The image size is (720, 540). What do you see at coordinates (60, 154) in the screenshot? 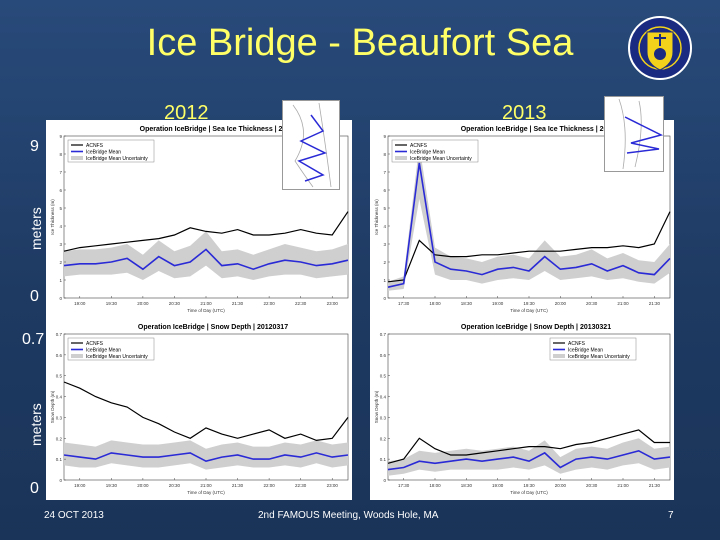
I see `y-tick-label: 8` at bounding box center [60, 154].